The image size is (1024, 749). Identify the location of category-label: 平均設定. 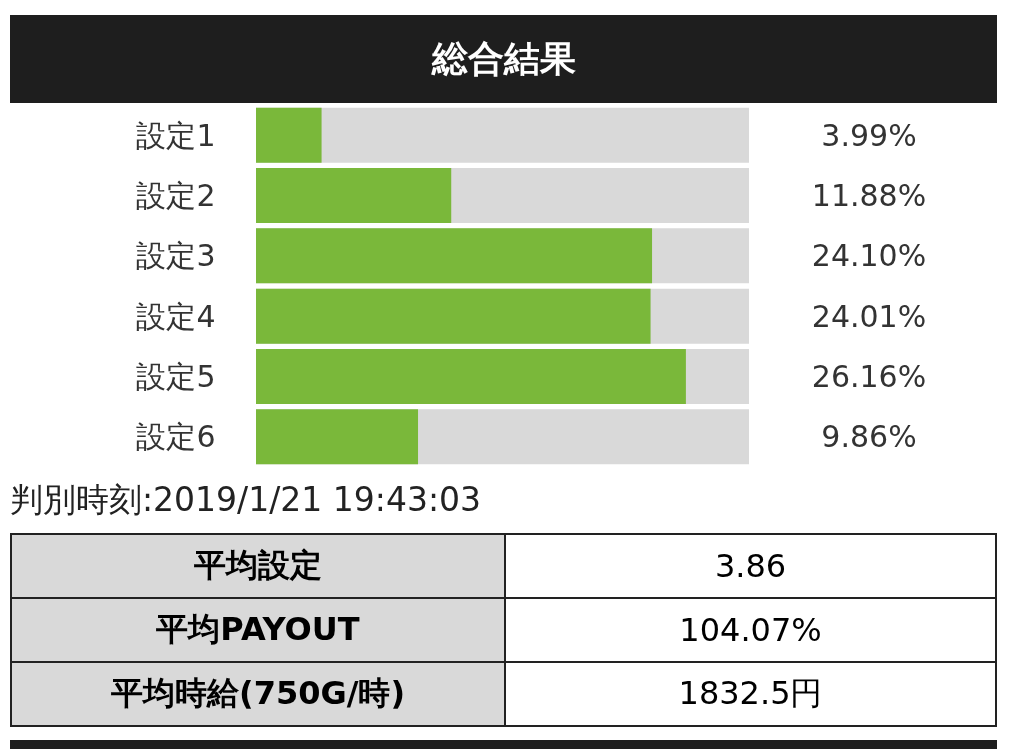
(258, 566).